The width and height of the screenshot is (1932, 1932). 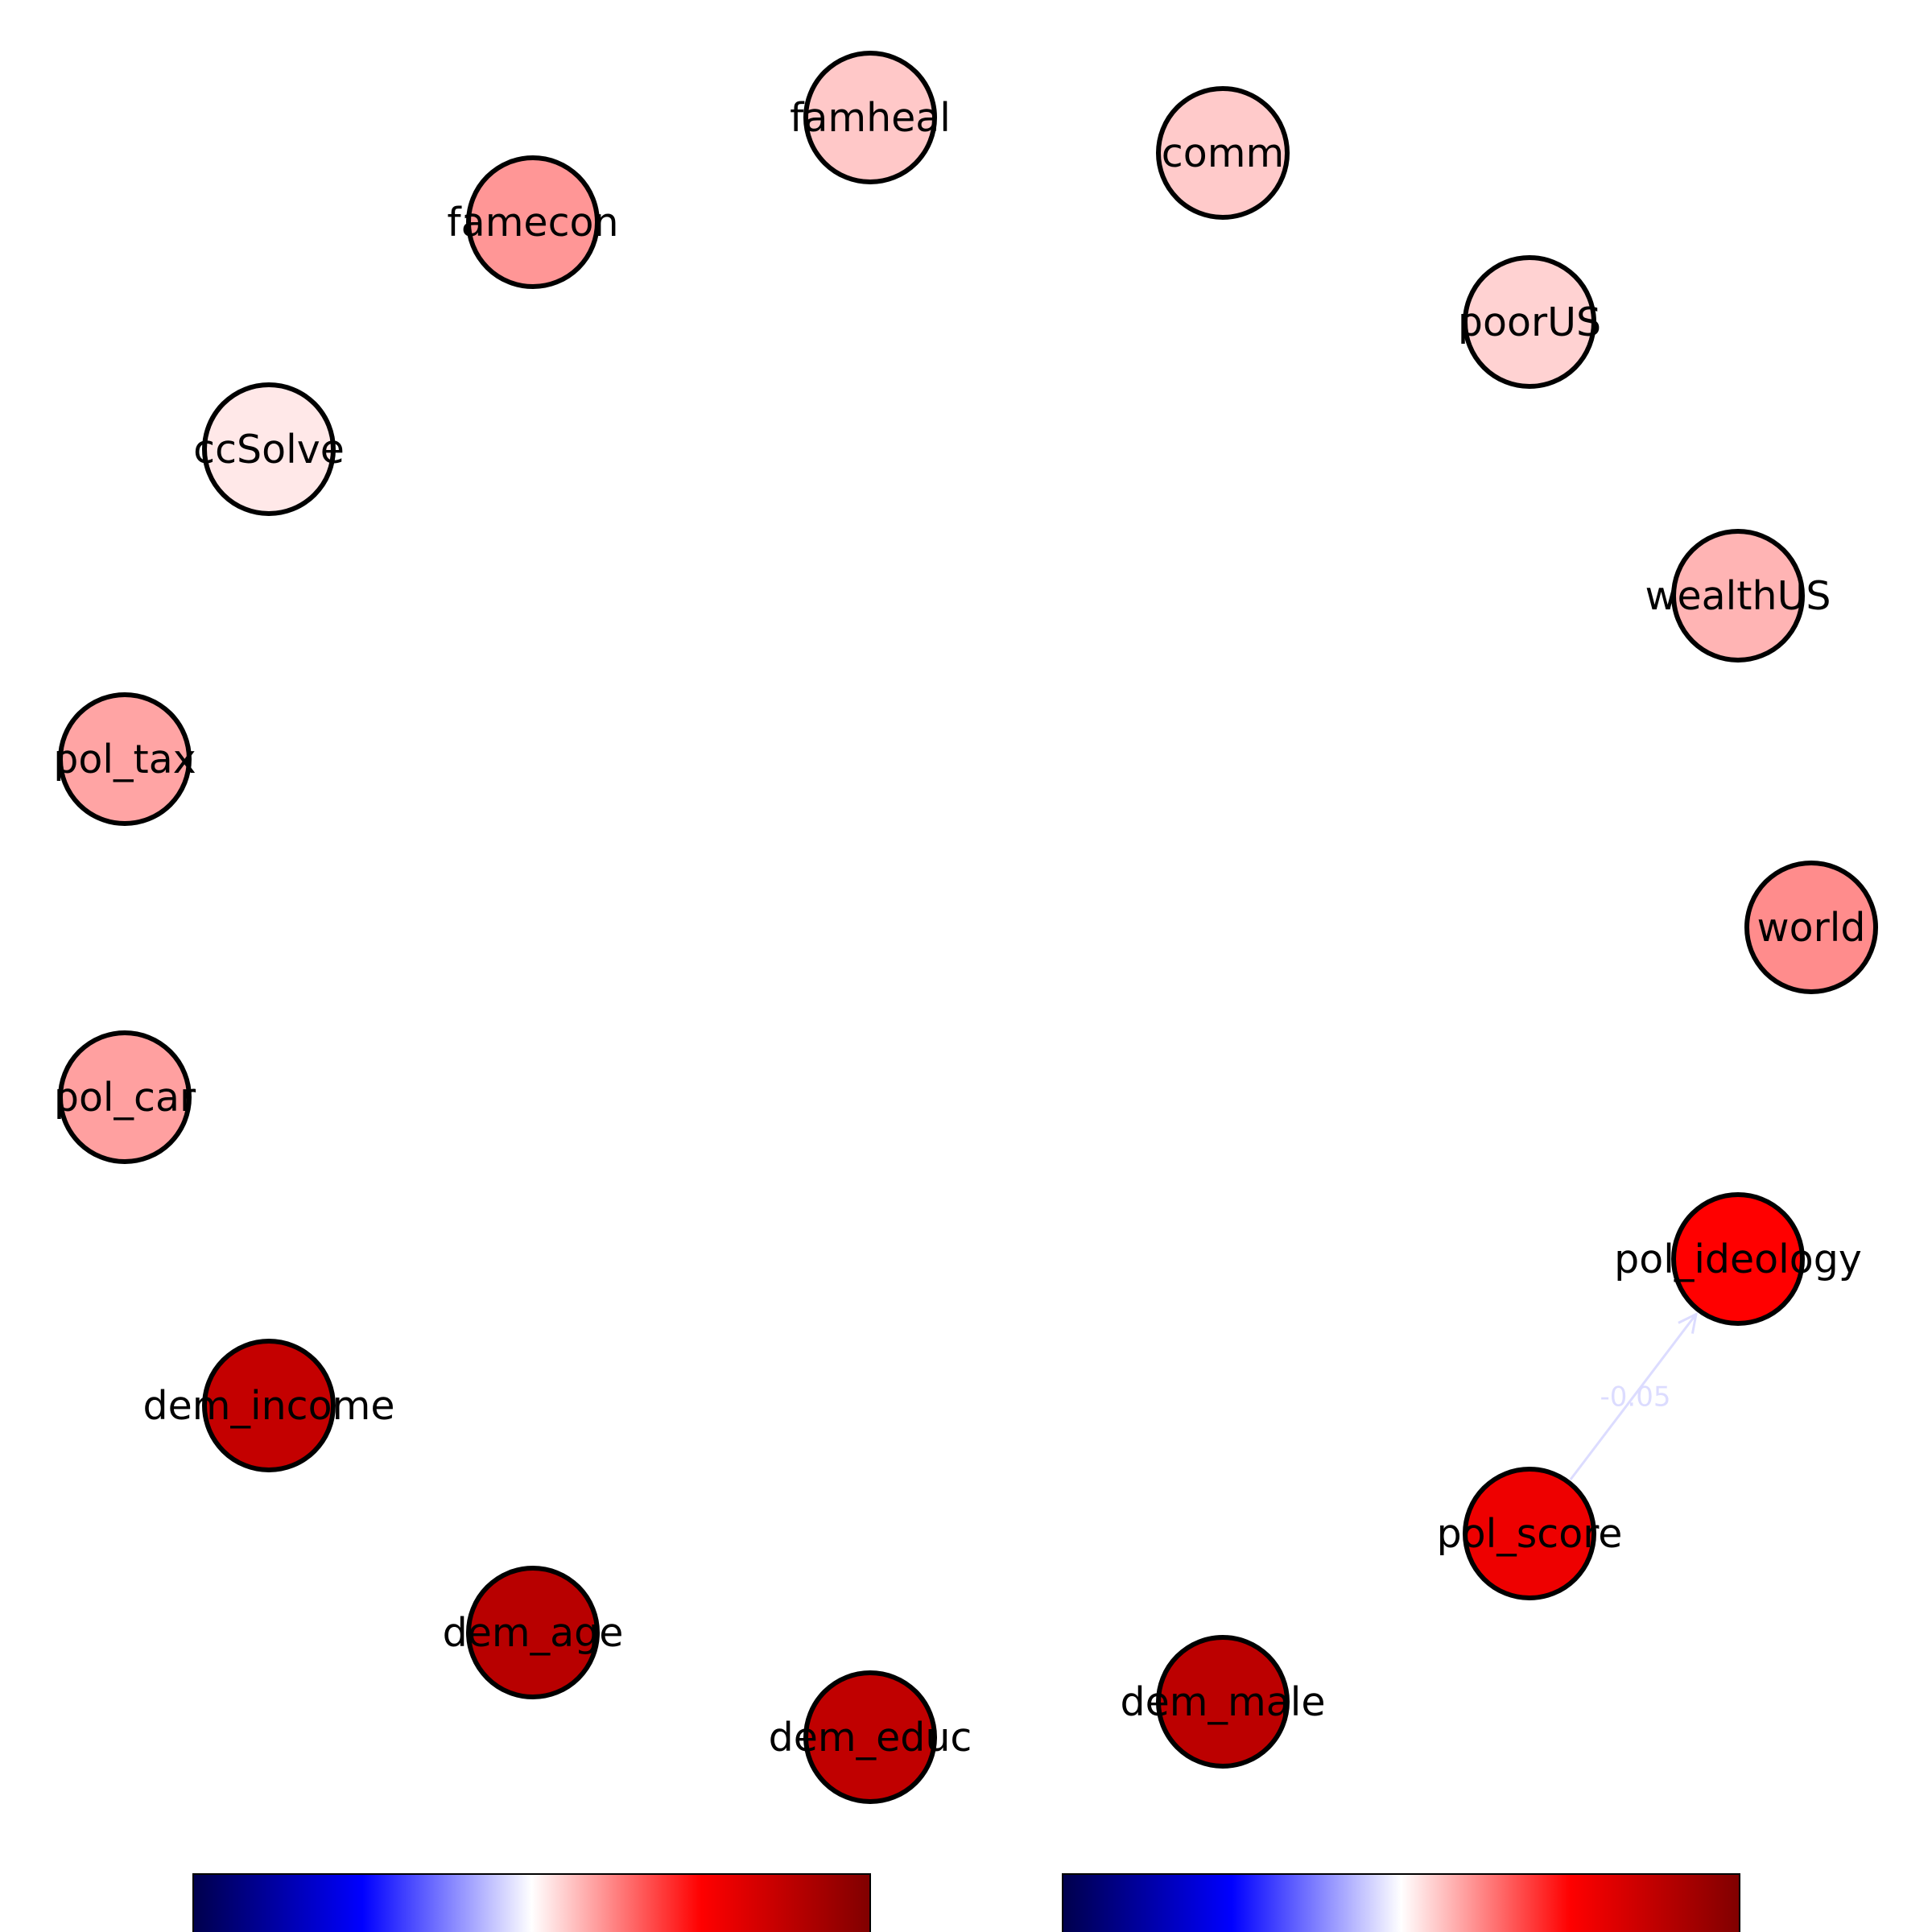 I want to click on node-wealthUS: wealthUS, so click(x=1738, y=596).